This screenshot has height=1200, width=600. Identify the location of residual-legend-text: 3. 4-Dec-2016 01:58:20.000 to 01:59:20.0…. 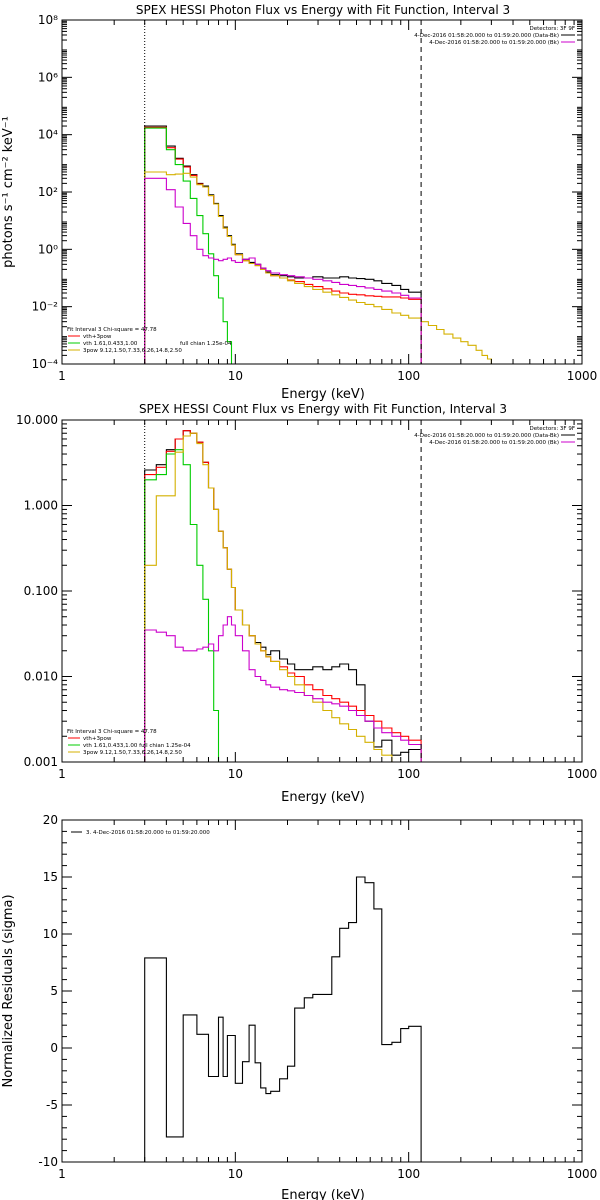
(148, 833).